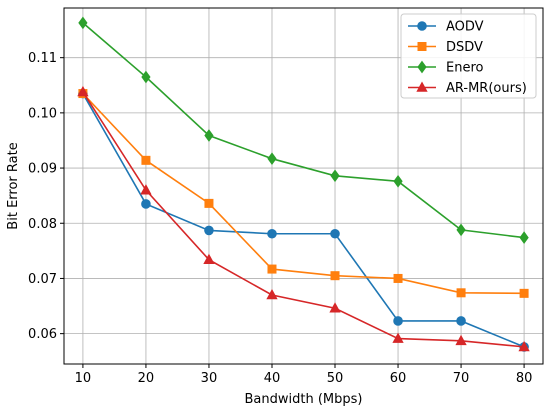 Image resolution: width=550 pixels, height=410 pixels. What do you see at coordinates (524, 378) in the screenshot?
I see `x-tick-label: 80` at bounding box center [524, 378].